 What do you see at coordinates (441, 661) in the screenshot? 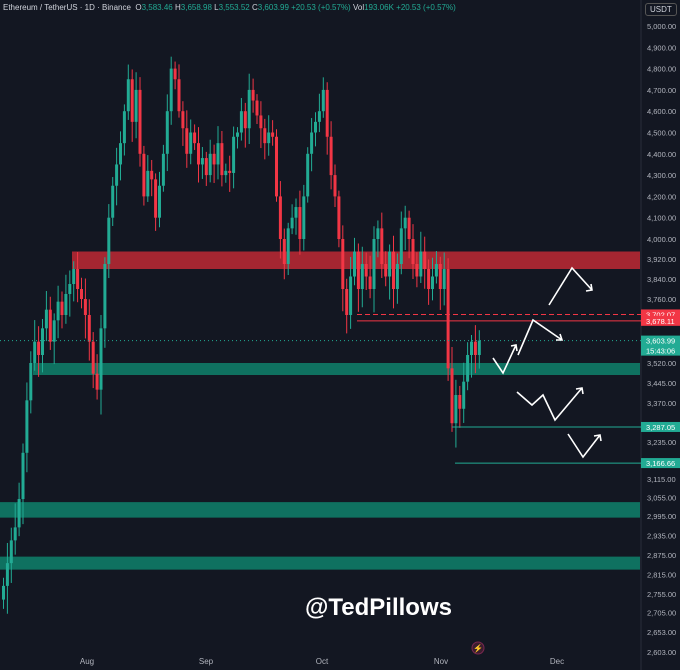
I see `x-tick-label: Nov` at bounding box center [441, 661].